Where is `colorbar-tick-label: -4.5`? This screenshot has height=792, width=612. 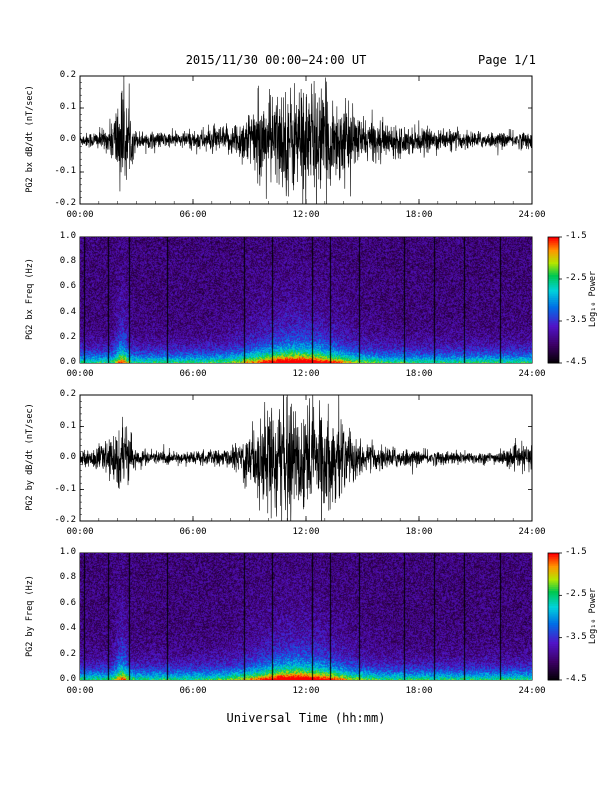
colorbar-tick-label: -4.5 is located at coordinates (576, 362).